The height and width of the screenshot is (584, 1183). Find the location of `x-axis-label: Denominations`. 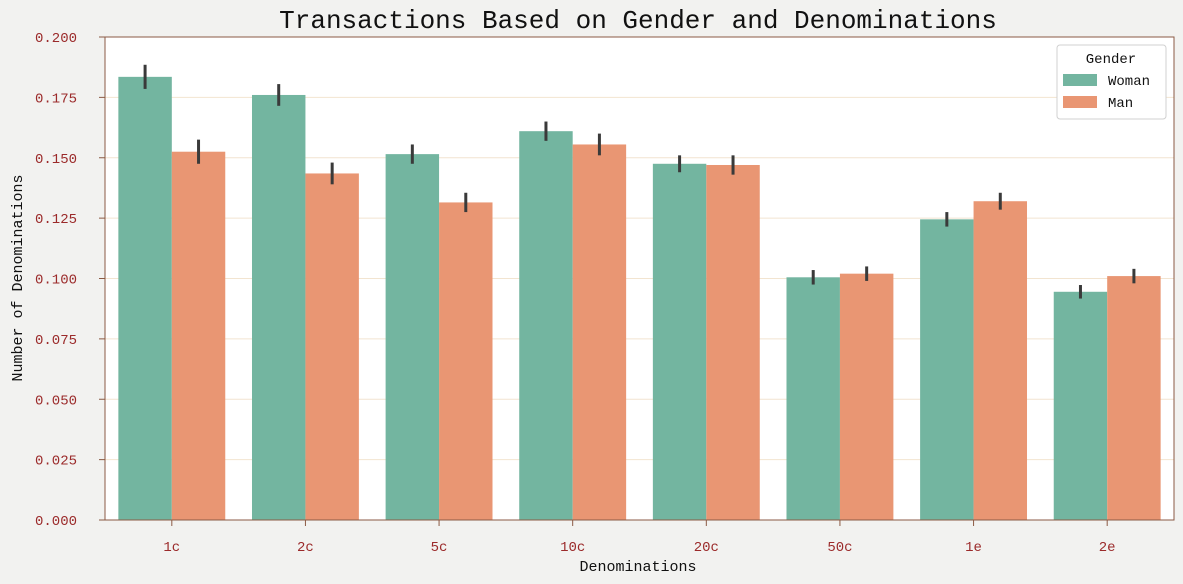

x-axis-label: Denominations is located at coordinates (637, 567).